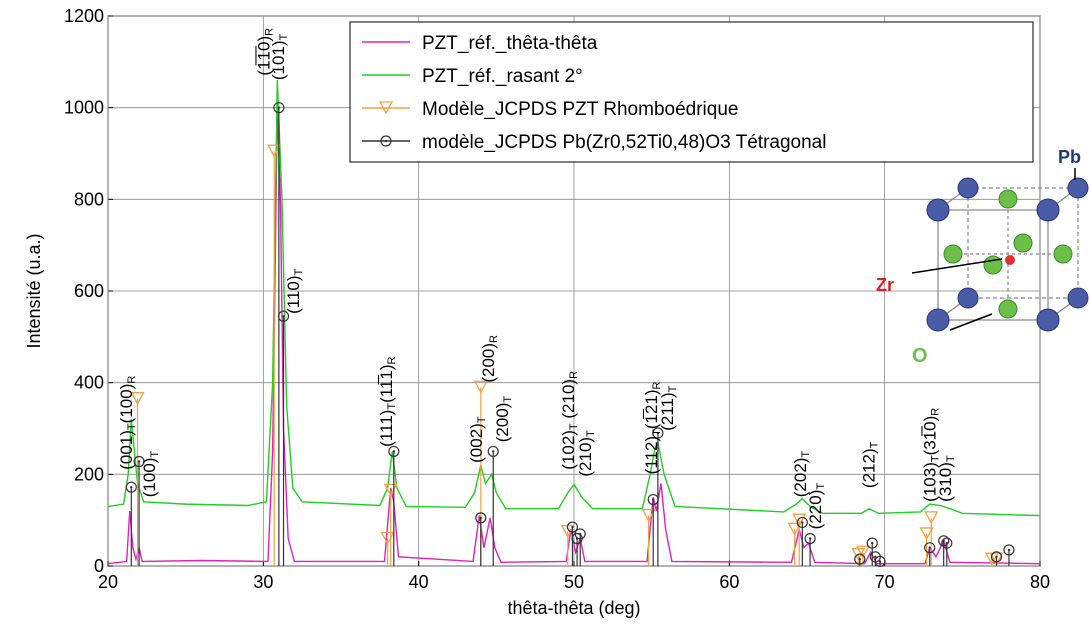  What do you see at coordinates (930, 482) in the screenshot?
I see `peak-index: (103)` at bounding box center [930, 482].